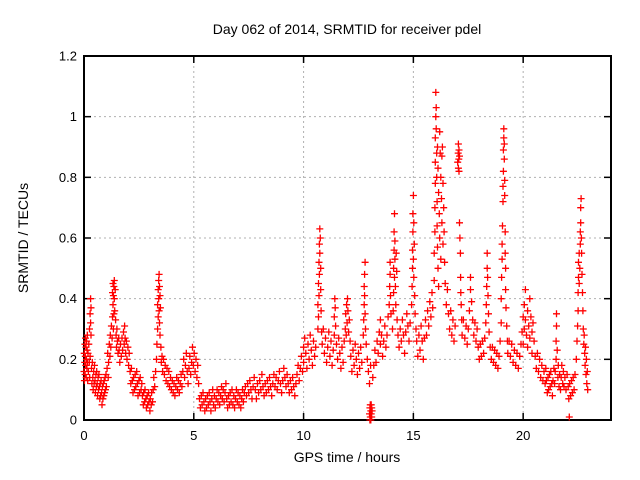 The height and width of the screenshot is (480, 640). I want to click on y-tick-label: 0, so click(73, 420).